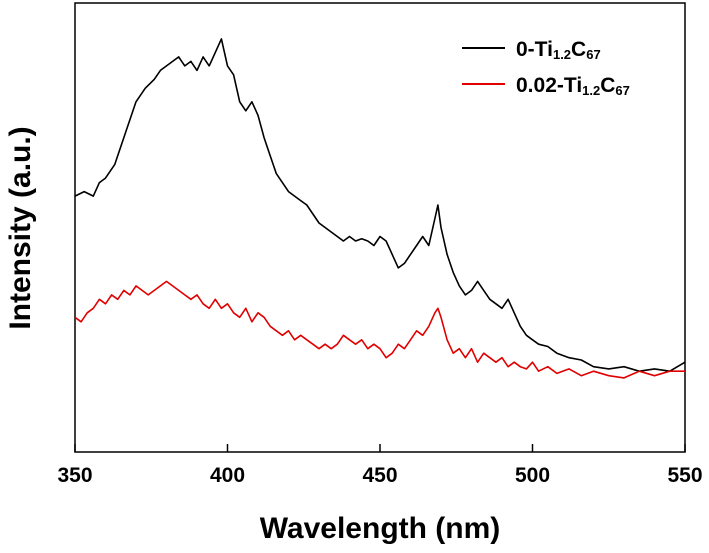 The image size is (709, 553). Describe the element at coordinates (573, 86) in the screenshot. I see `legend-label-1: 0.02-Ti1.2C67` at that location.